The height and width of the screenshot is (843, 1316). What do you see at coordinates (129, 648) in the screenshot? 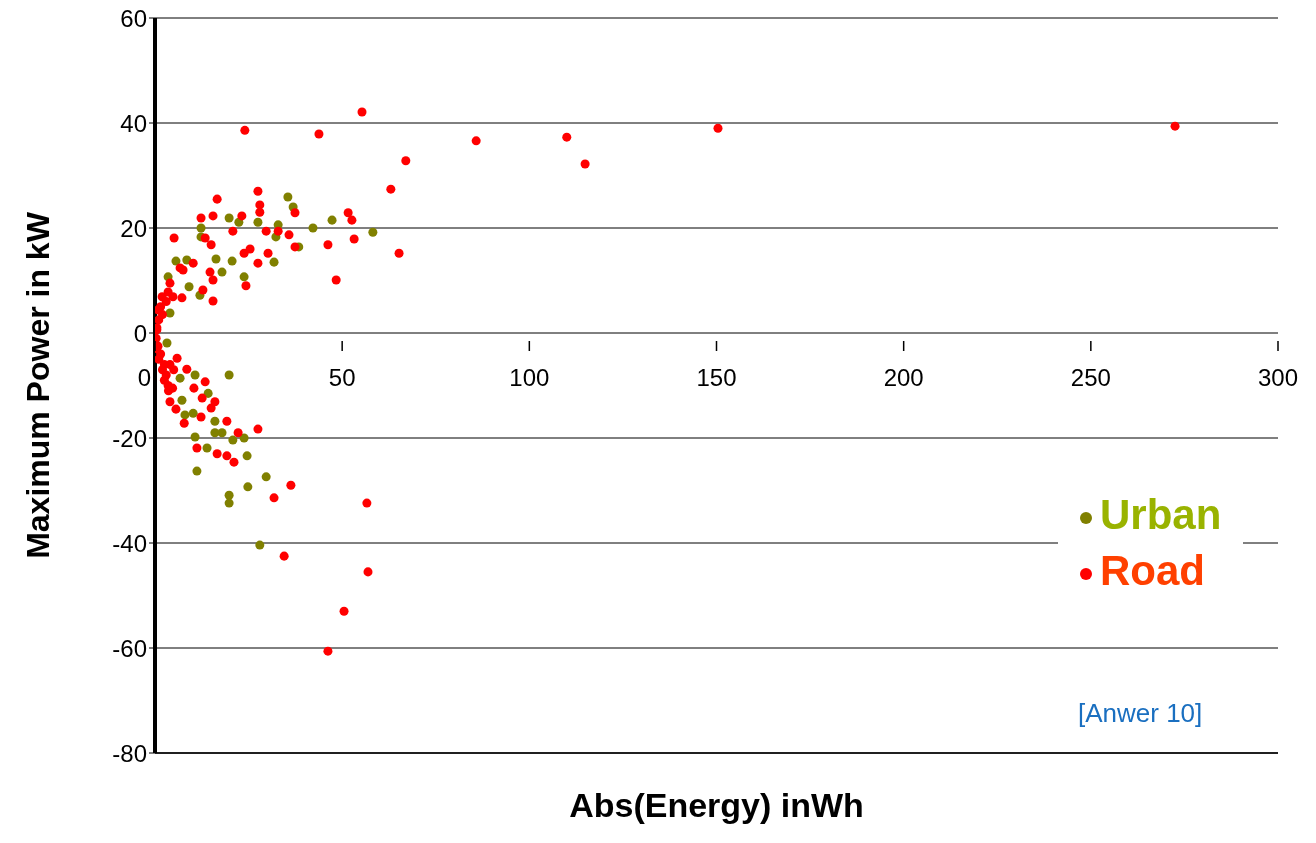
I see `y-tick-label: -60` at bounding box center [129, 648].